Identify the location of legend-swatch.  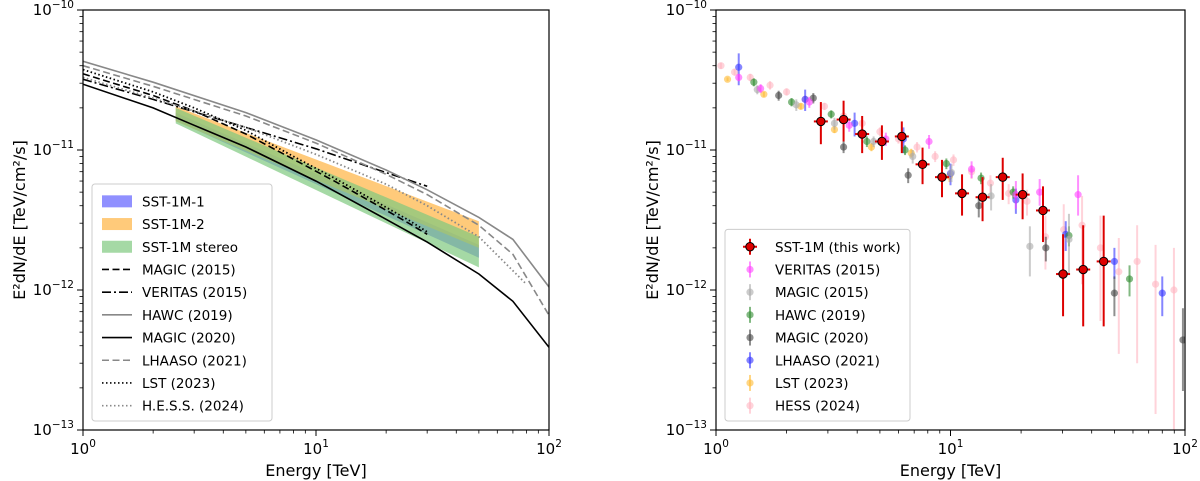
(117, 224).